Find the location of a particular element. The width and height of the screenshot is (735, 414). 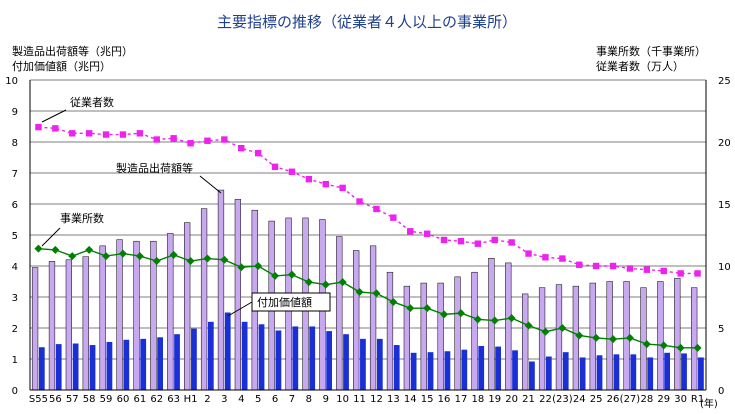

x-tick-label: 16 is located at coordinates (444, 399).